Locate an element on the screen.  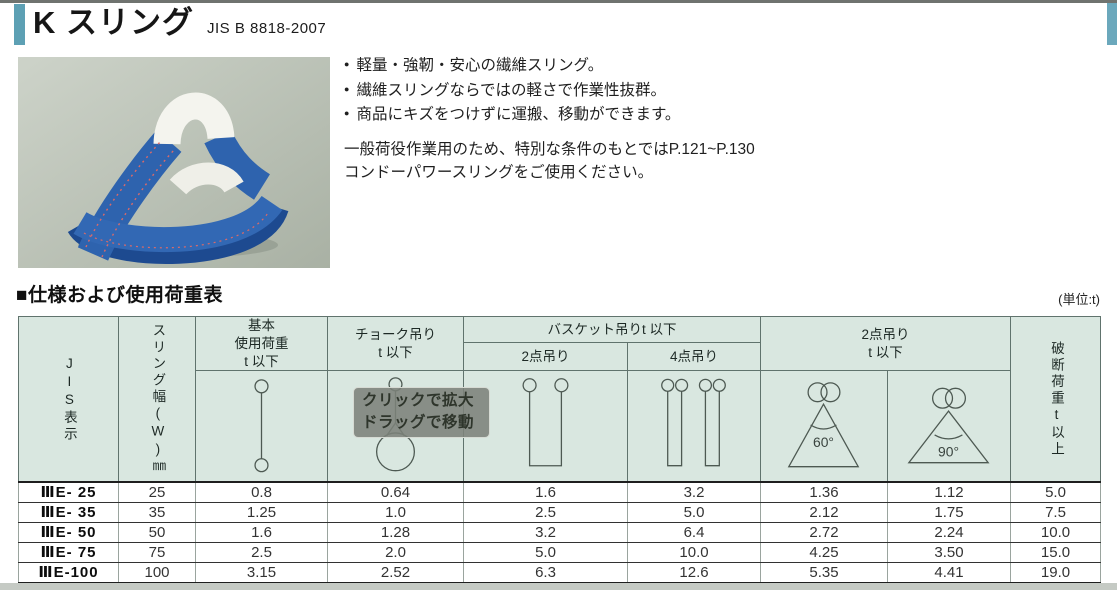
col-header-basic-load: 基本 使用荷重 t 以下 is located at coordinates (261, 343).